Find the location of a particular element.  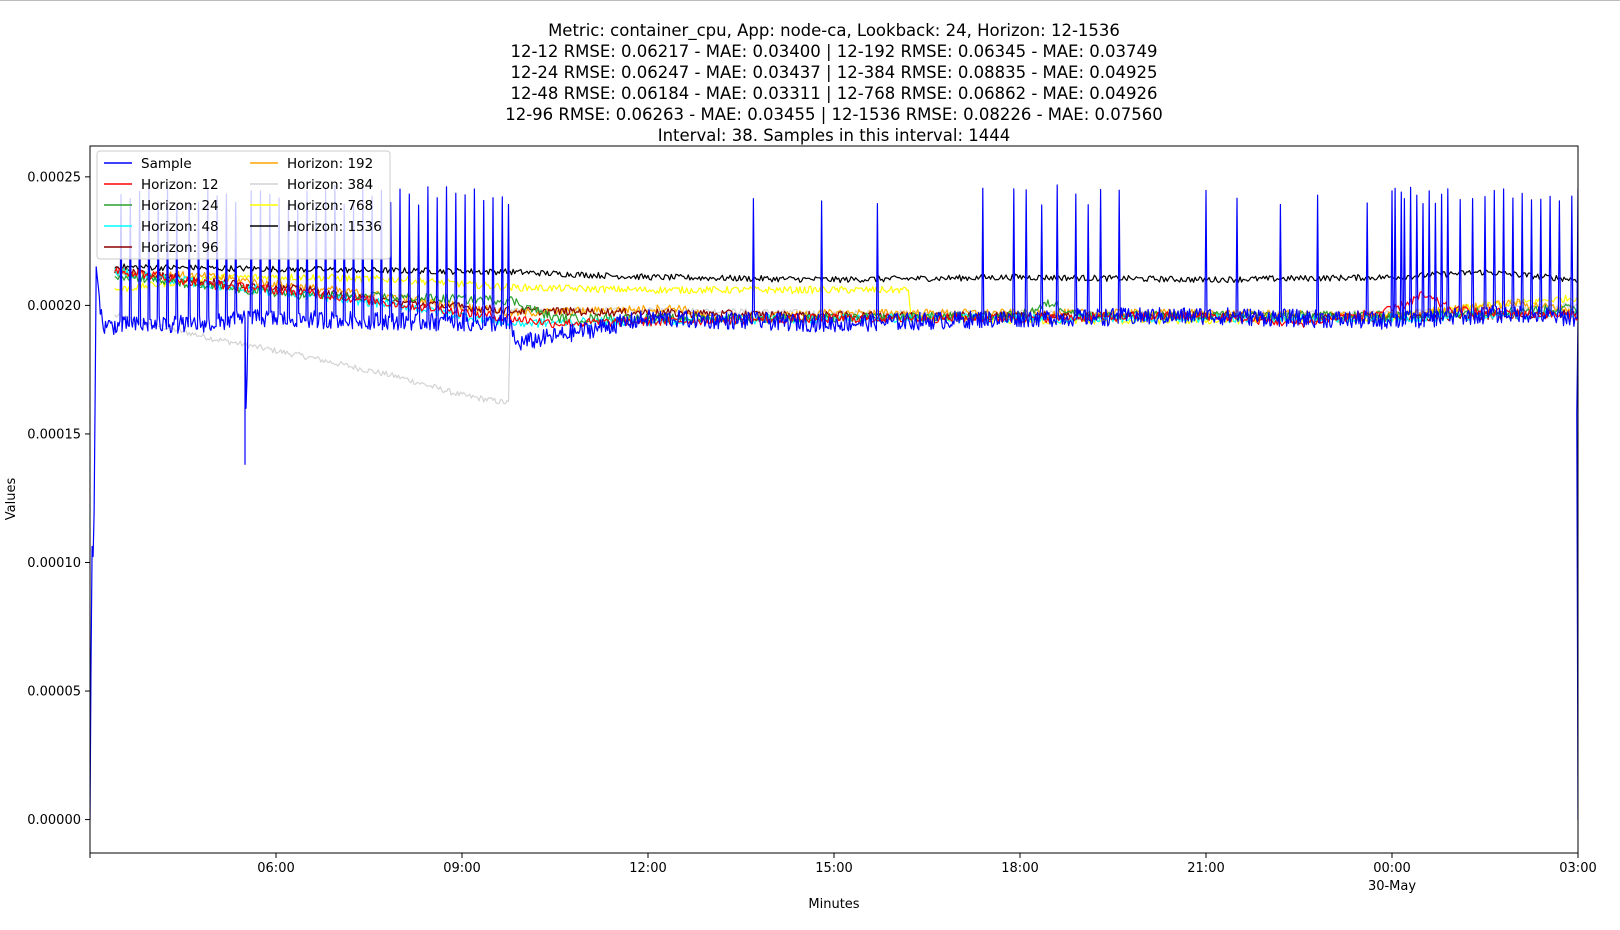

x-tick-label: 12:00 is located at coordinates (647, 868).